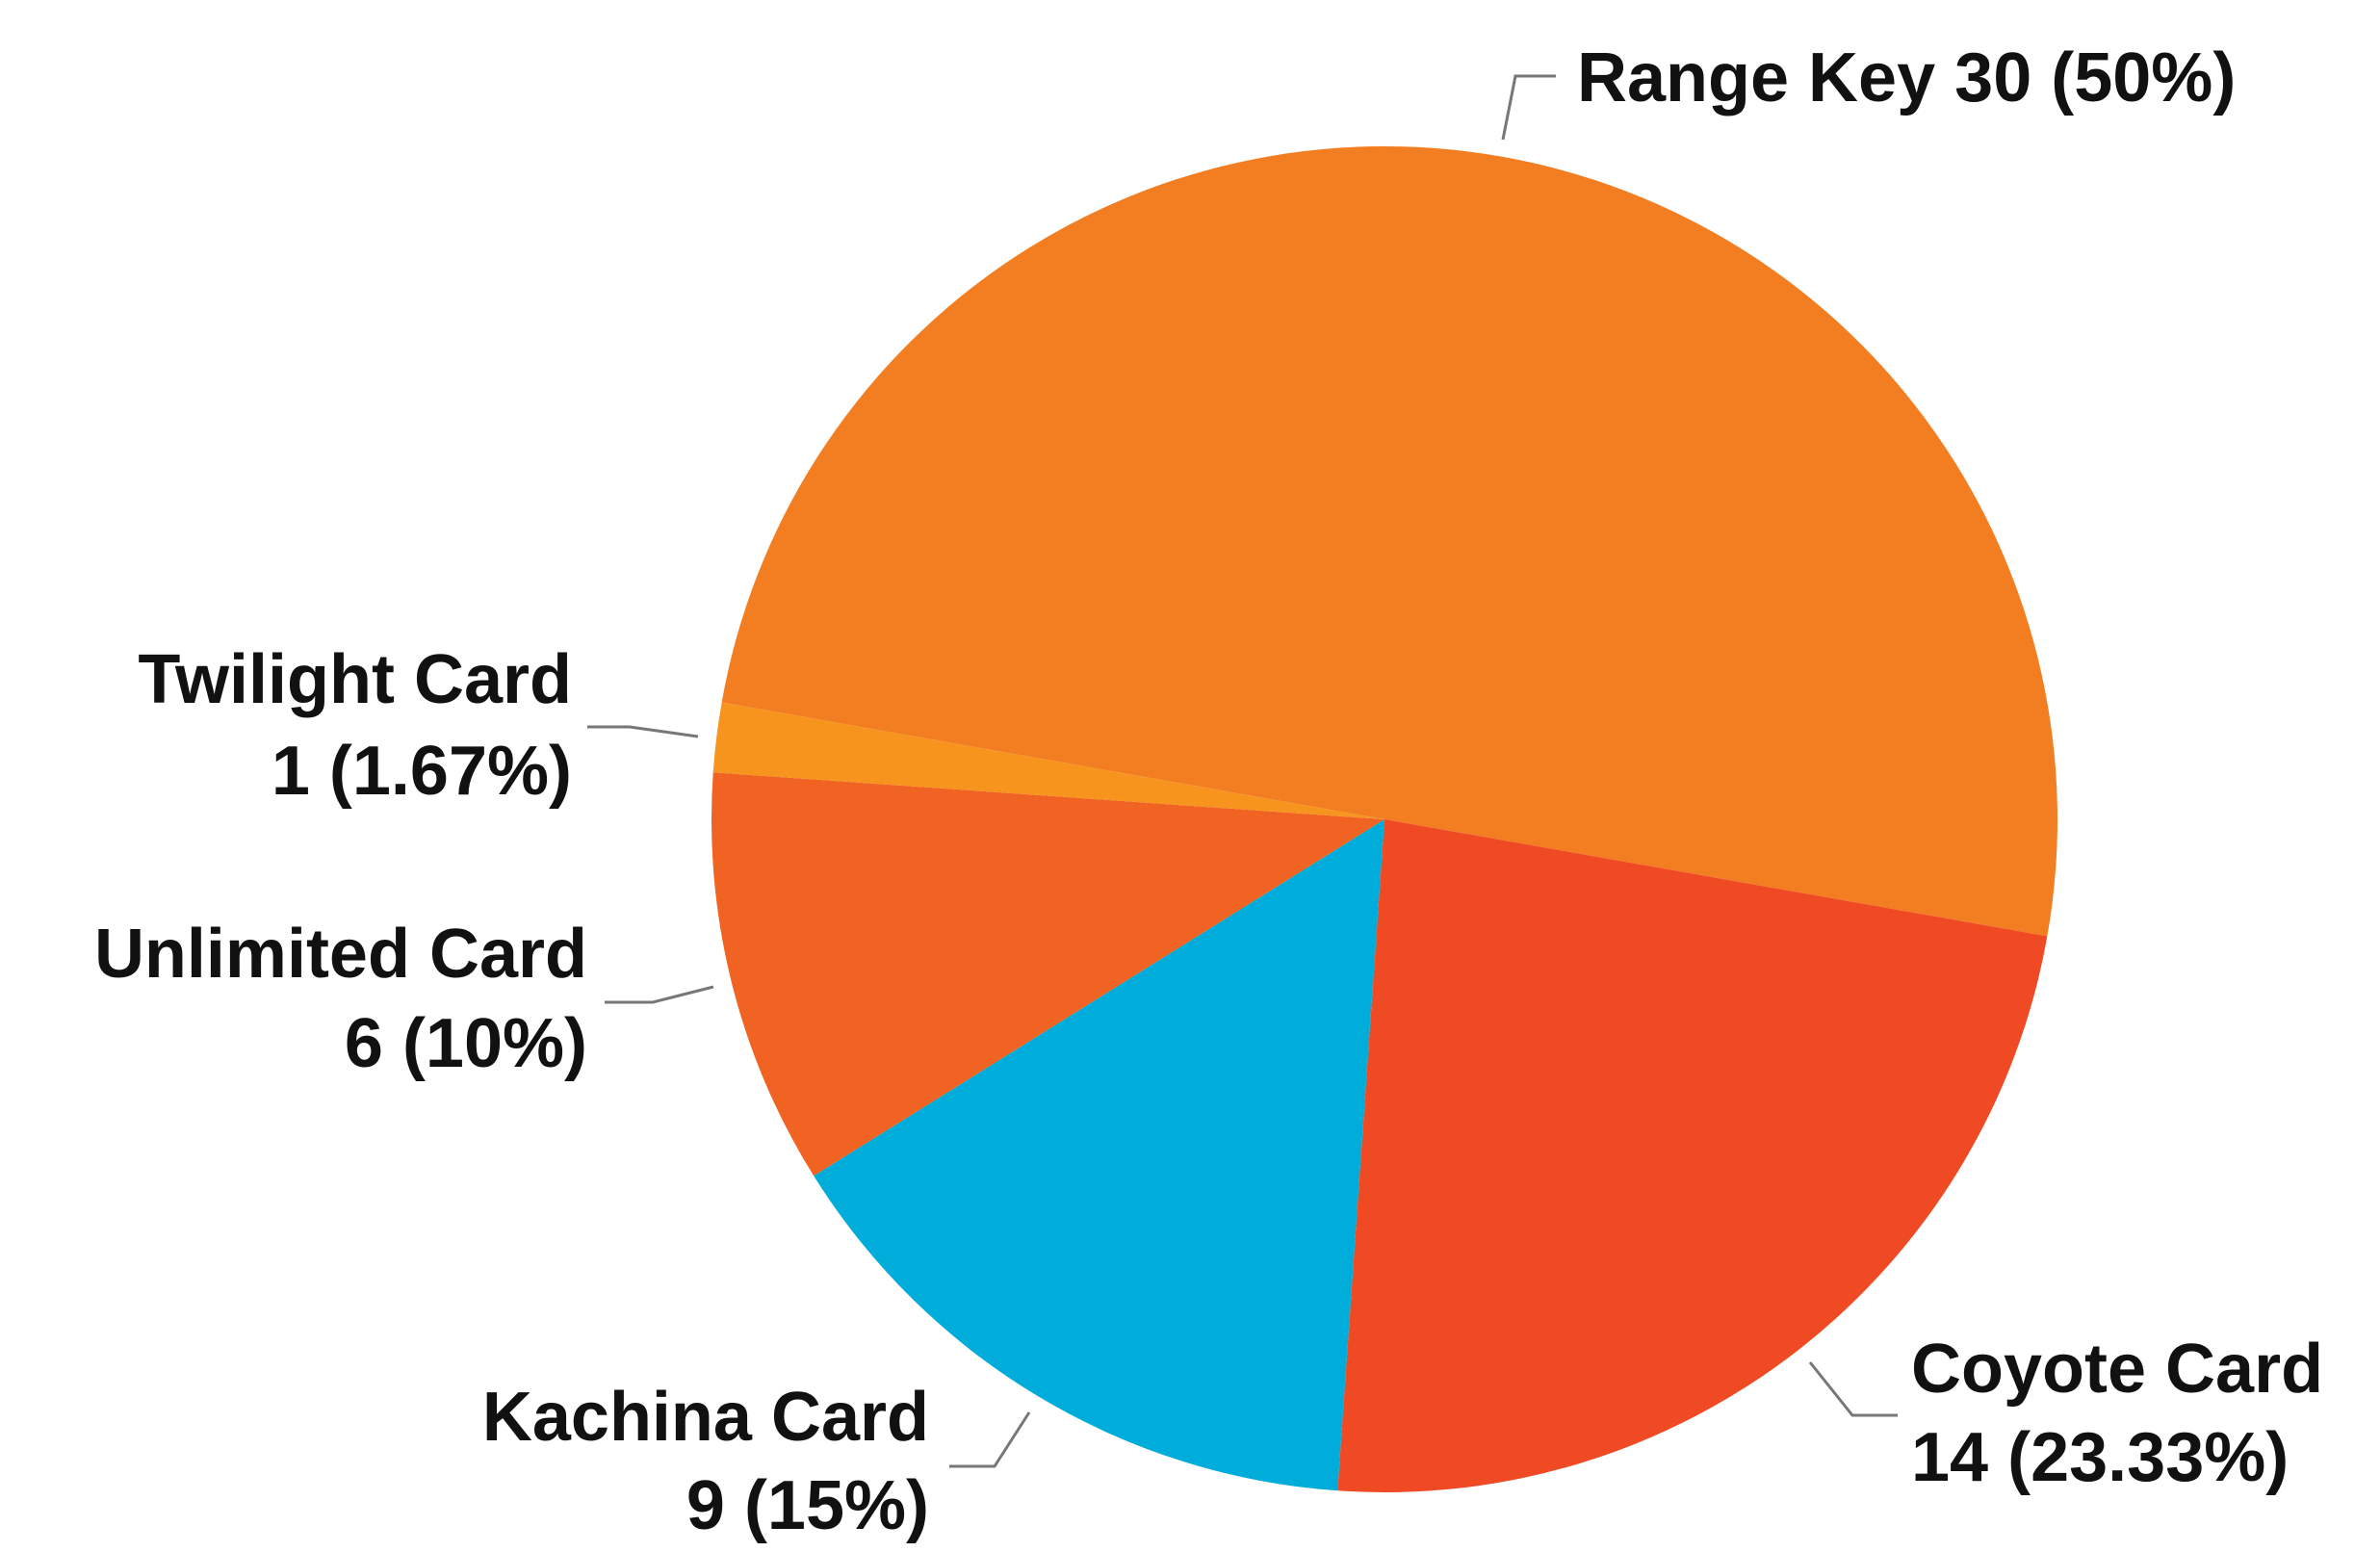 This screenshot has width=2380, height=1552. I want to click on category-label: Range Key, so click(1756, 78).